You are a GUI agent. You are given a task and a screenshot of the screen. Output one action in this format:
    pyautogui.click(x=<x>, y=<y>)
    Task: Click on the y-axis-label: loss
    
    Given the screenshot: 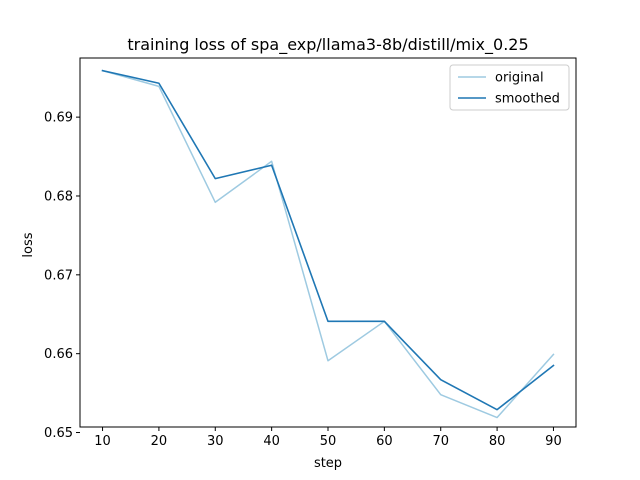 What is the action you would take?
    pyautogui.click(x=28, y=244)
    